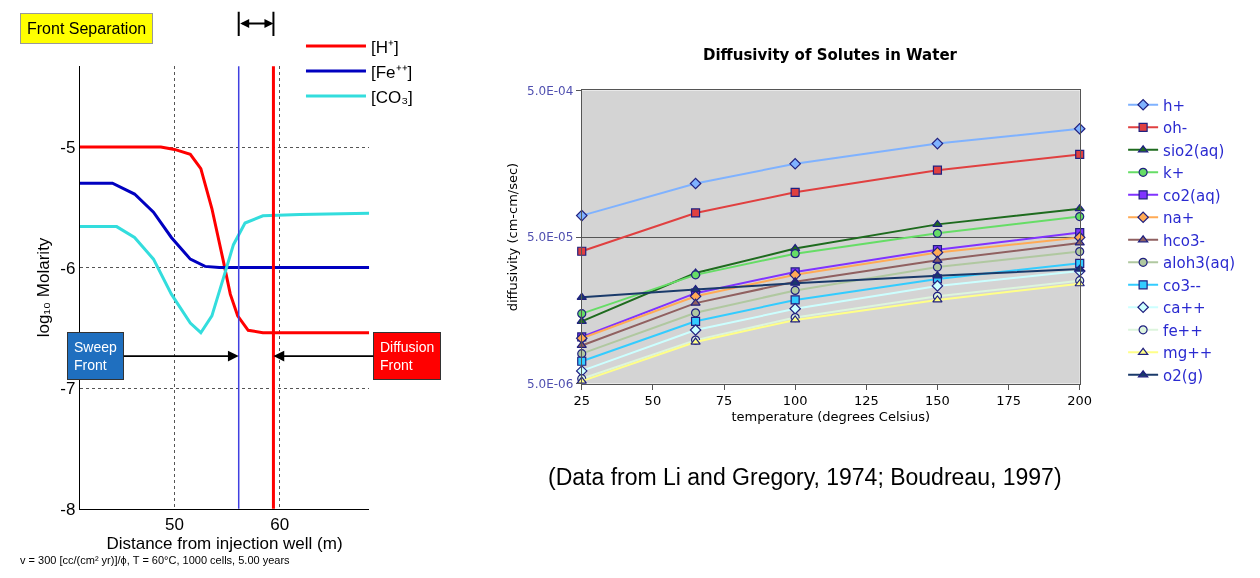 The width and height of the screenshot is (1260, 578). What do you see at coordinates (155, 560) in the screenshot?
I see `text: v = 300 [cc/(cm² yr)]/ϕ, T = 60°C, 1000 cells, 5.00 years` at bounding box center [155, 560].